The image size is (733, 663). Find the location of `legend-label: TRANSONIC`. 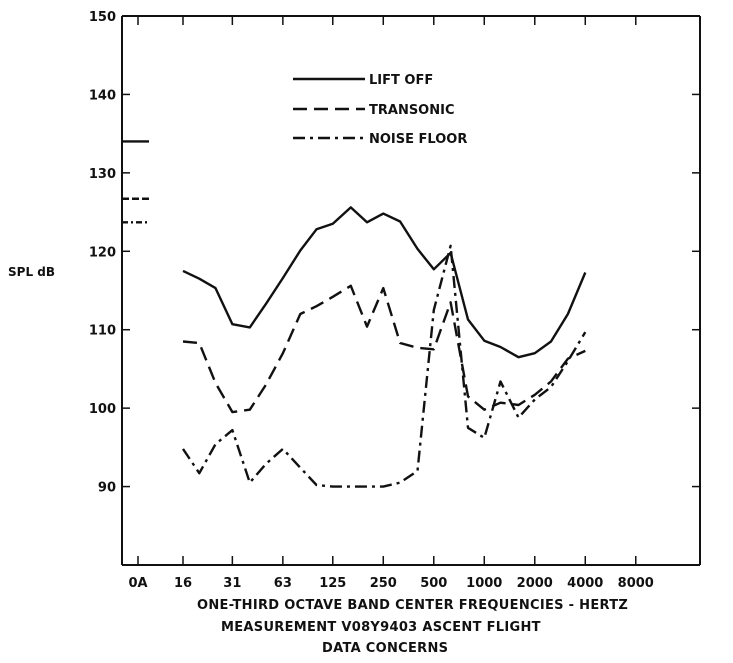

legend-label: TRANSONIC is located at coordinates (412, 110).